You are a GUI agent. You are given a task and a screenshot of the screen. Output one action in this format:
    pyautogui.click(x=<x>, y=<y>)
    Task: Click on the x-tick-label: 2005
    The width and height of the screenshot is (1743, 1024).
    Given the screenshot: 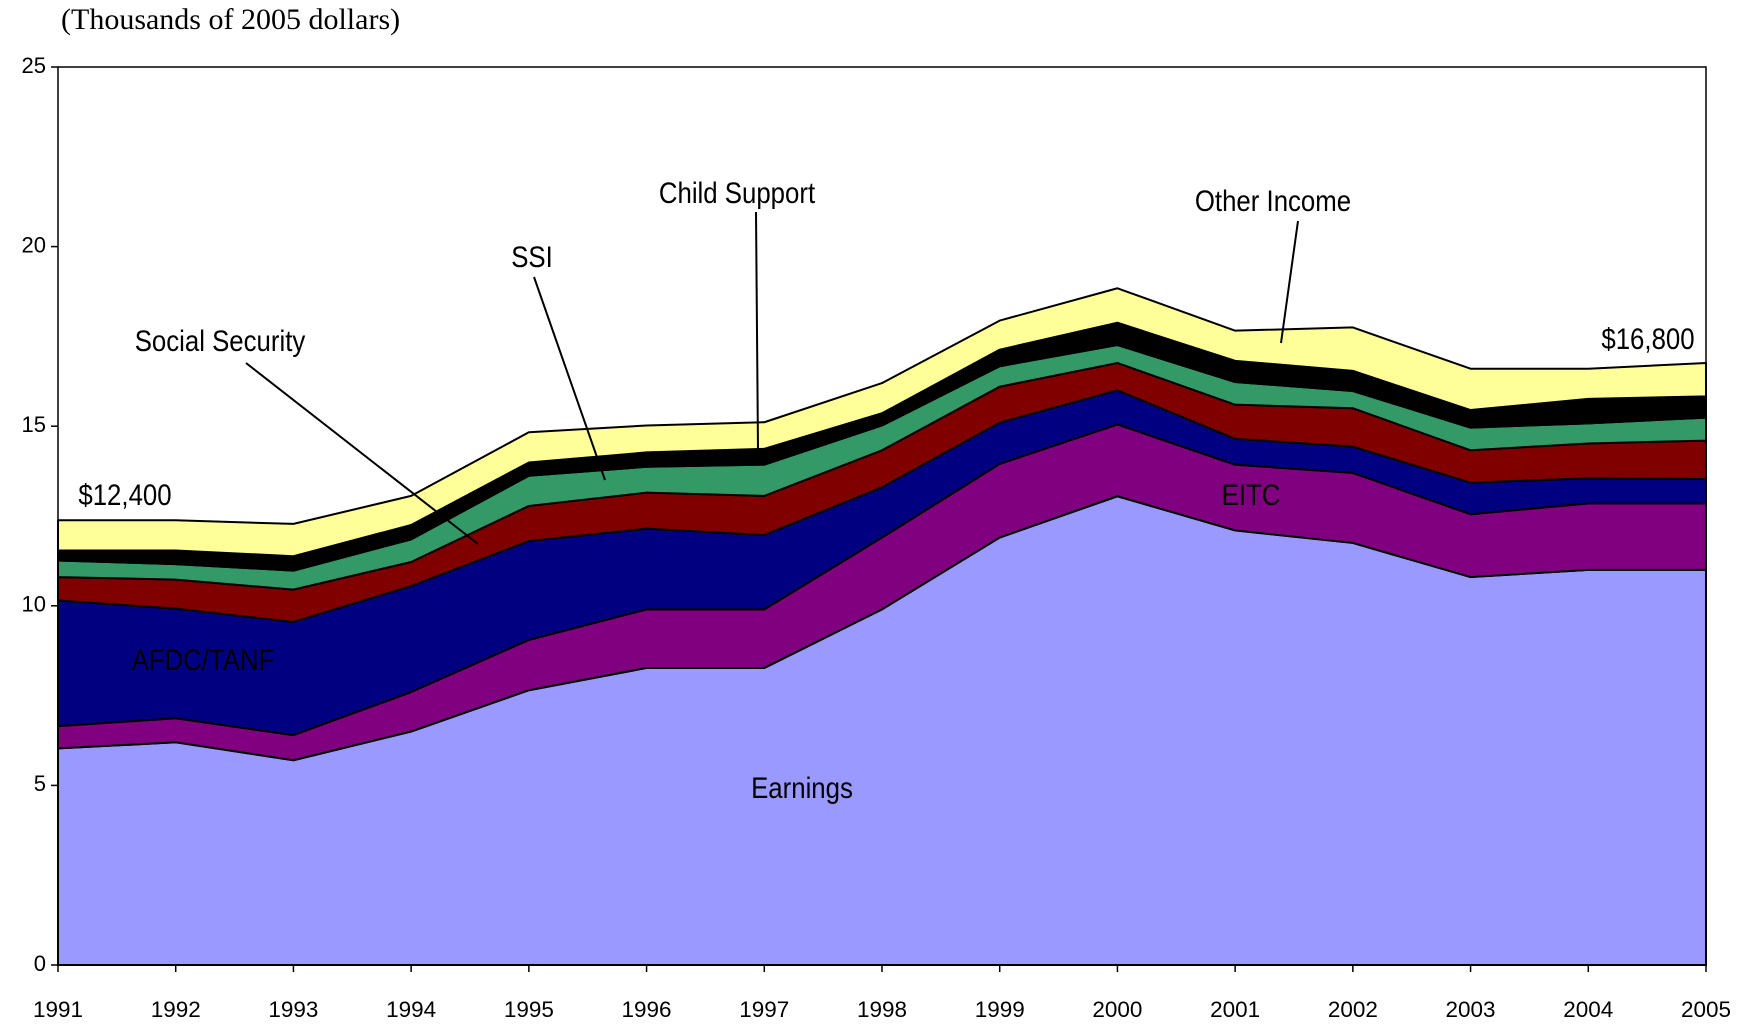 What is the action you would take?
    pyautogui.click(x=1706, y=1009)
    